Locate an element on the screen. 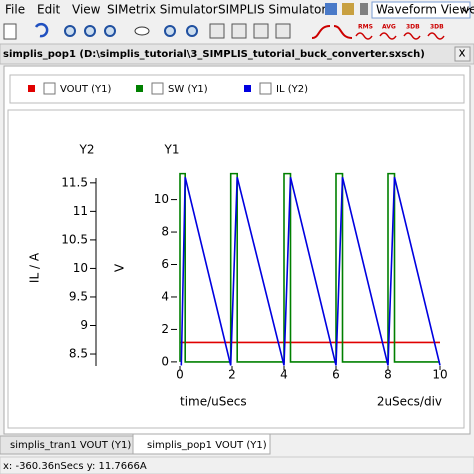 This screenshot has height=474, width=474. close-box is located at coordinates (462, 54).